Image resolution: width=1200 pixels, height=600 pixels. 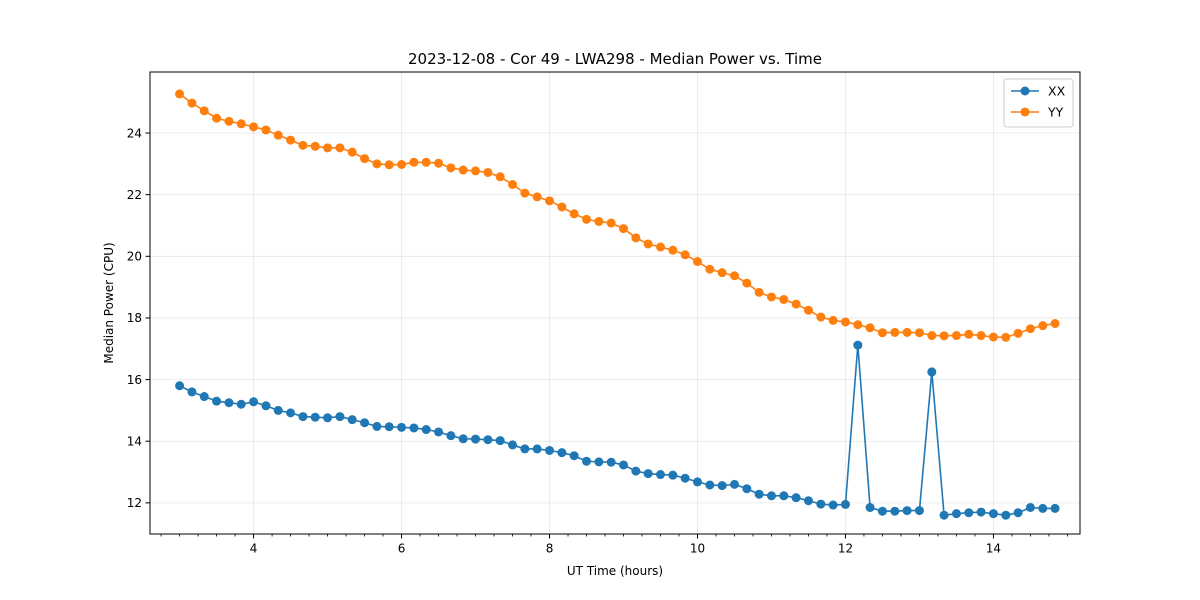 What do you see at coordinates (1057, 91) in the screenshot?
I see `legend-label-xx: XX` at bounding box center [1057, 91].